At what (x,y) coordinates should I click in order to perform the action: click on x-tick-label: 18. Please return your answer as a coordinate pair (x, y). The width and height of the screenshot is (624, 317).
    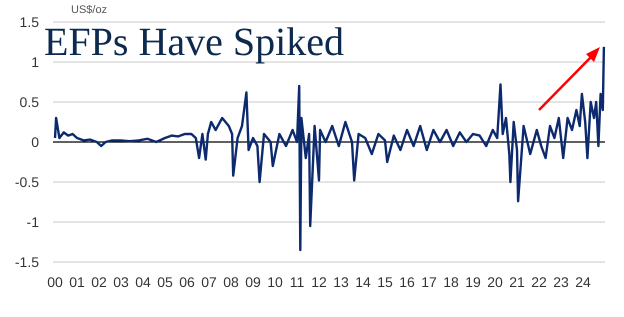
    Looking at the image, I should click on (451, 282).